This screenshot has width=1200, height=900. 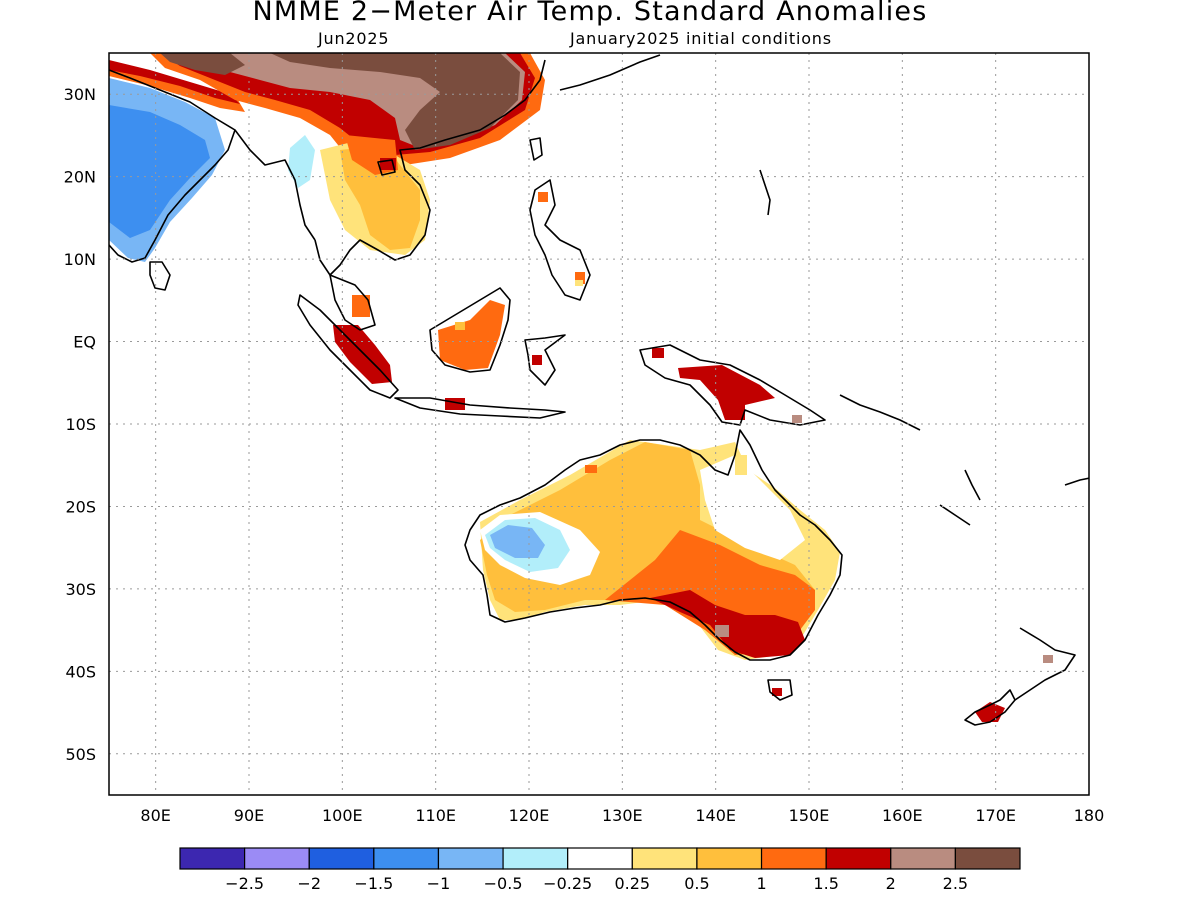 I want to click on colorbar: −2.5 −2 −1.5 −1 −0.5 −0.25 0.25 0.5 1 1.5 2 2.5, so click(x=600, y=870).